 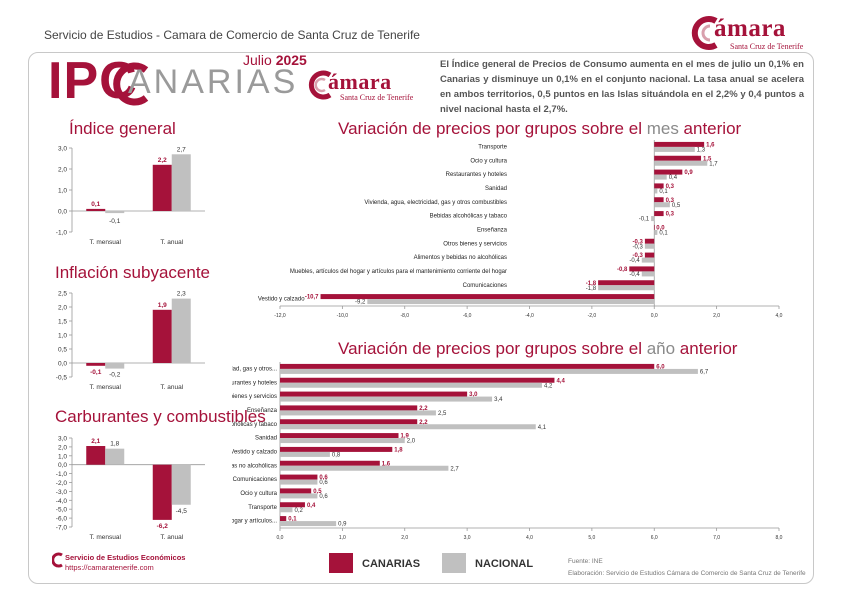 What do you see at coordinates (57, 560) in the screenshot?
I see `footer-logo-icon` at bounding box center [57, 560].